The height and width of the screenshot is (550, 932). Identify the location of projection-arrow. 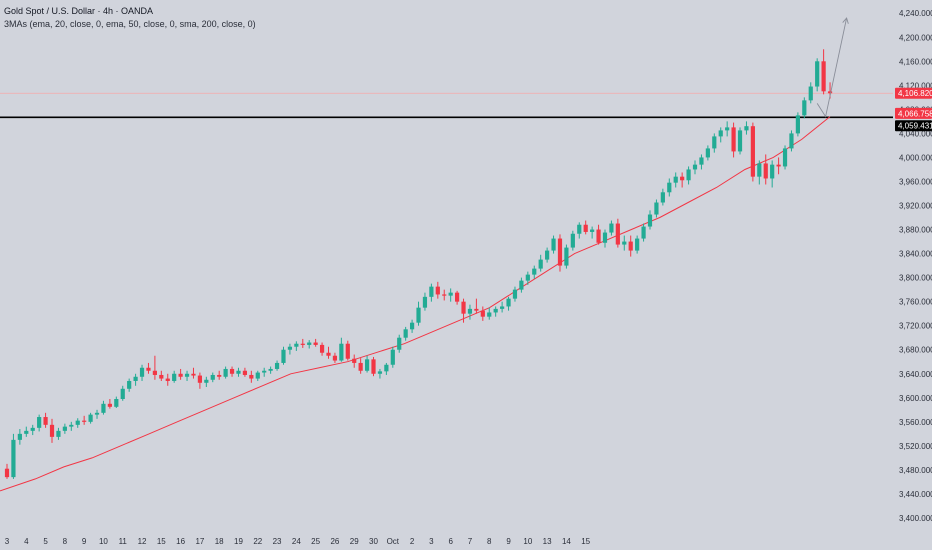
(832, 67).